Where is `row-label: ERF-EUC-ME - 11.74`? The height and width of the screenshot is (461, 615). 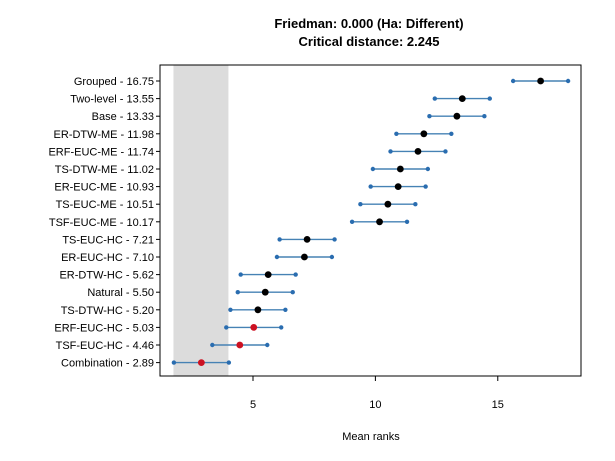
row-label: ERF-EUC-ME - 11.74 is located at coordinates (101, 152).